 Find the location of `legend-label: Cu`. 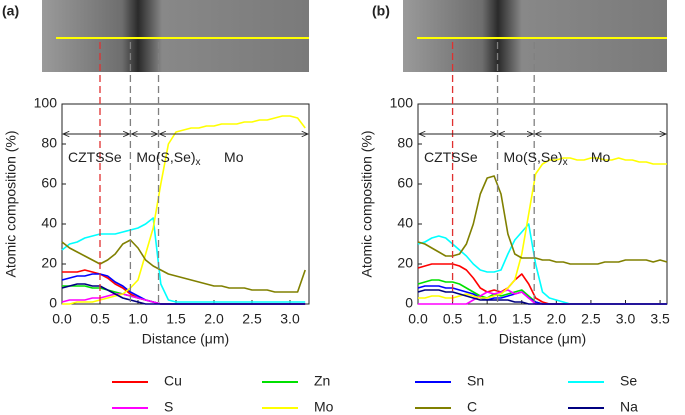

legend-label: Cu is located at coordinates (173, 381).